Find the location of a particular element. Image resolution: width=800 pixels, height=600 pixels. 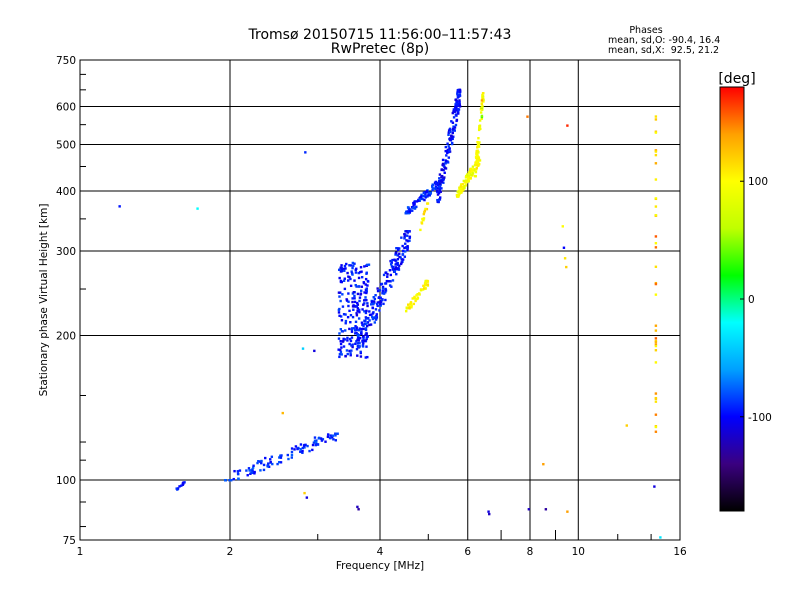

phase-stats-o: mean, sd,O: -90.4, 16.4 is located at coordinates (664, 40).